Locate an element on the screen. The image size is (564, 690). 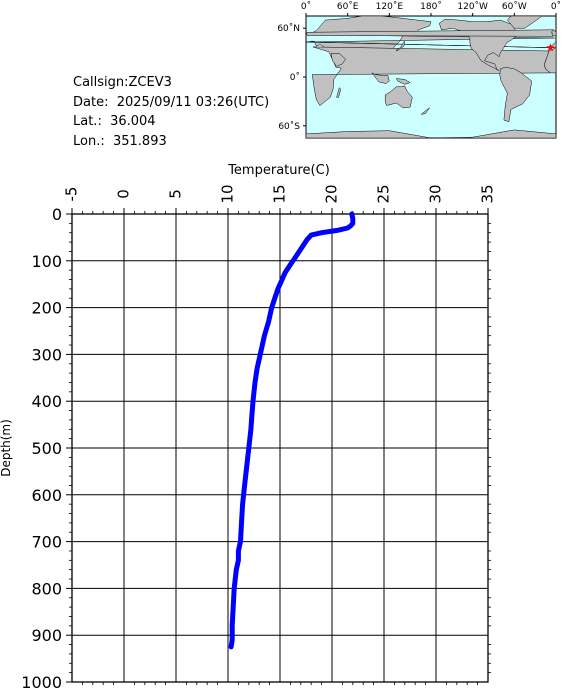
world-map: 0˚ 60˚E 120˚E 180˚ 120˚W 60˚W 0˚ 60˚N0˚60˚S is located at coordinates (419, 70).